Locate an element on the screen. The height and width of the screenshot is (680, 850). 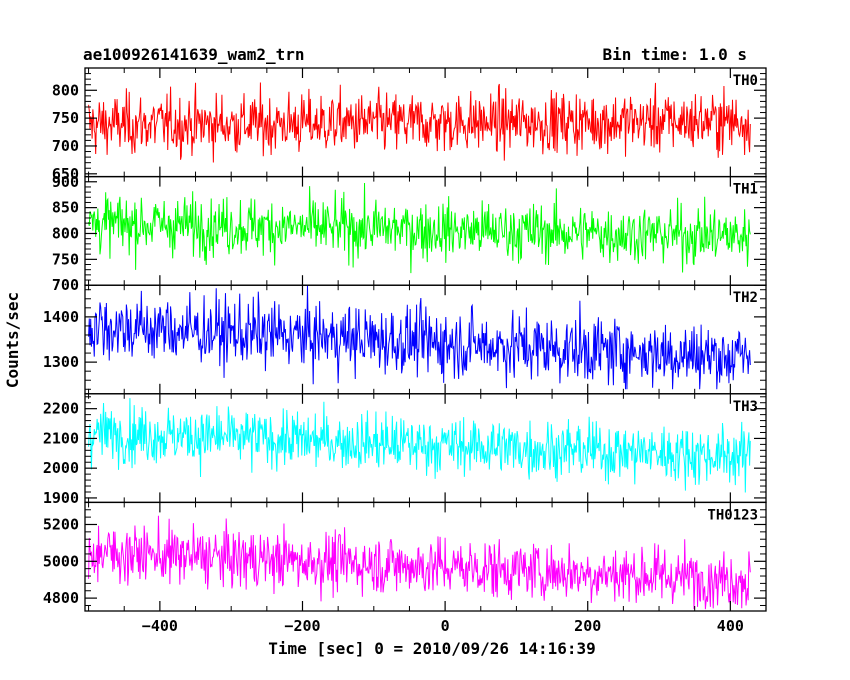
panel-label: TH3 is located at coordinates (745, 407).